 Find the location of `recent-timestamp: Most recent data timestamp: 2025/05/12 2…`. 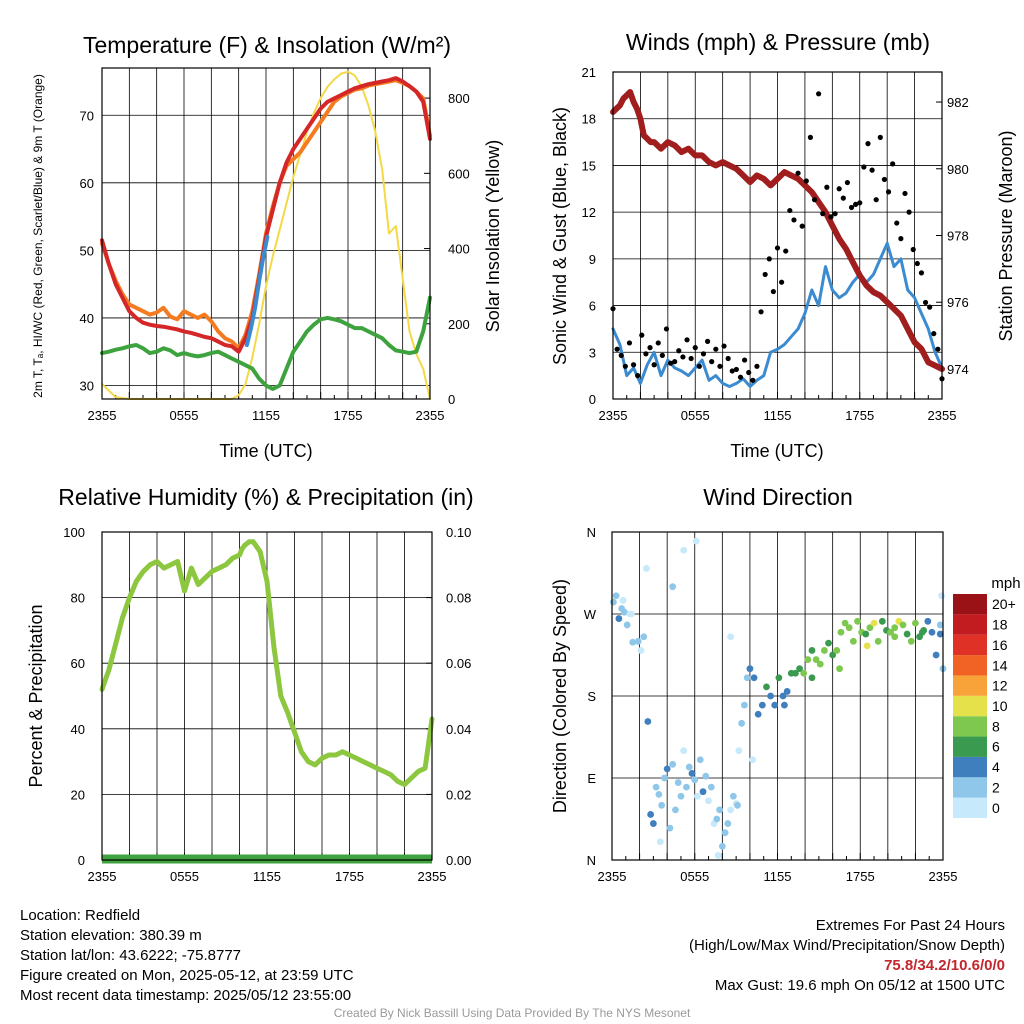

recent-timestamp: Most recent data timestamp: 2025/05/12 2… is located at coordinates (186, 995).